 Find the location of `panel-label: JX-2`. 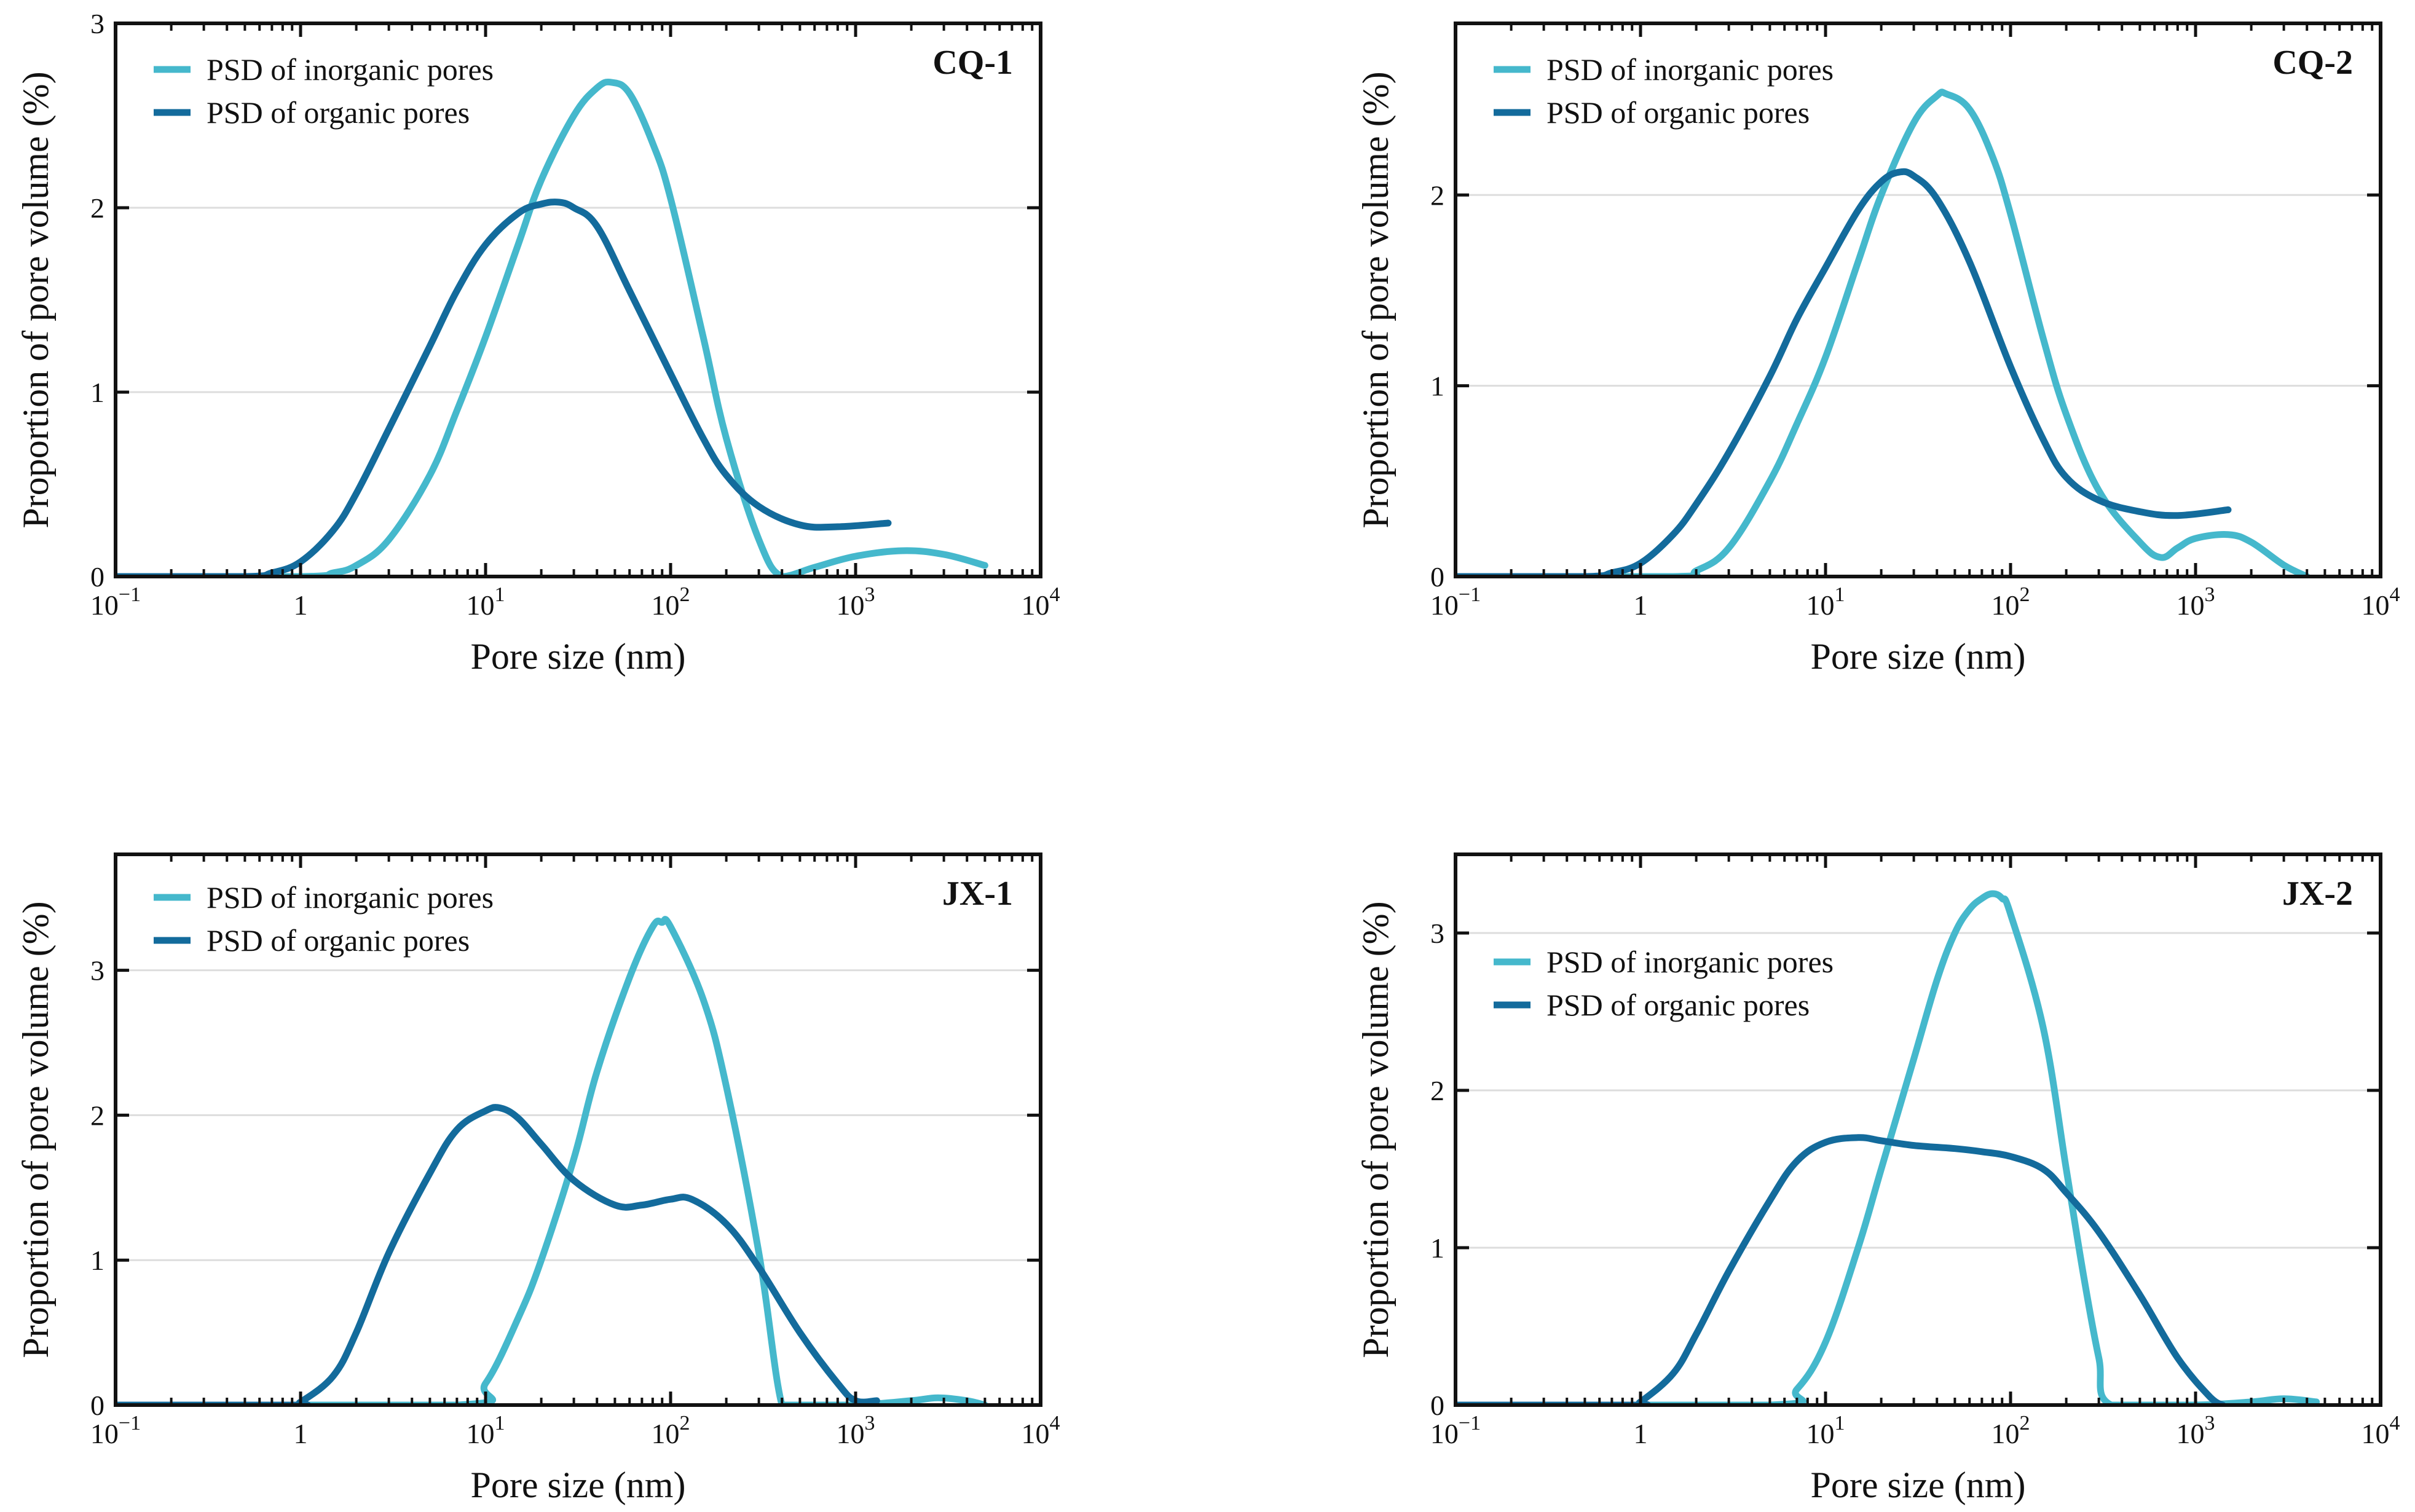

panel-label: JX-2 is located at coordinates (2317, 894).